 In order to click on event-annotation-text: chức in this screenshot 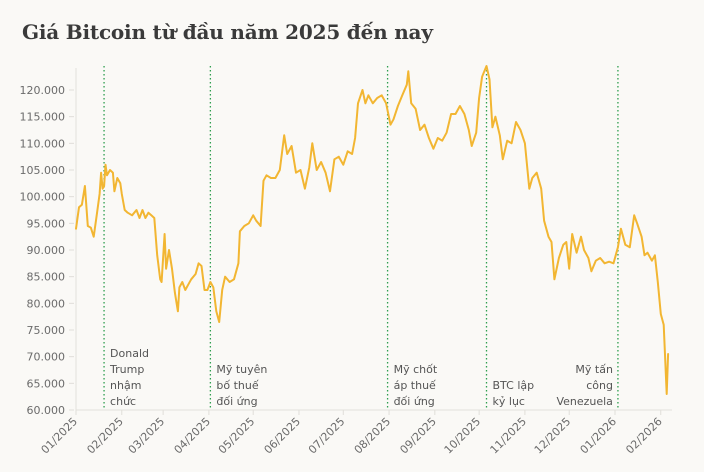, I will do `click(123, 401)`.